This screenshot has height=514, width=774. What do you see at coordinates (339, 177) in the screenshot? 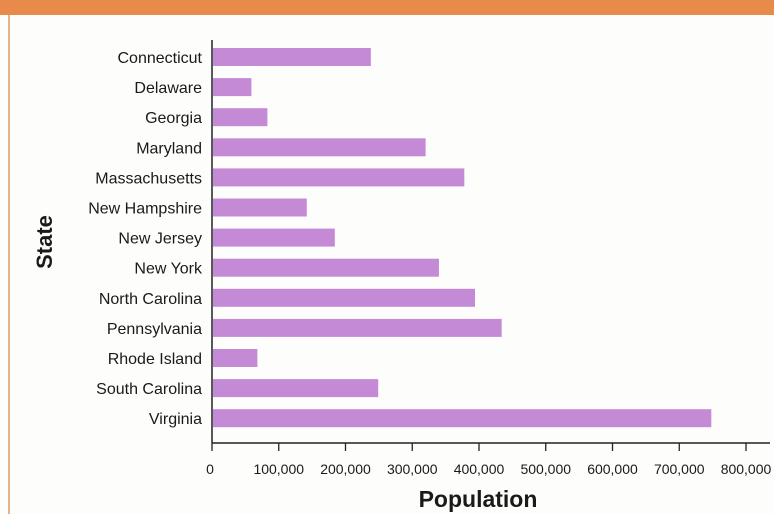
I see `bar-massachusetts` at bounding box center [339, 177].